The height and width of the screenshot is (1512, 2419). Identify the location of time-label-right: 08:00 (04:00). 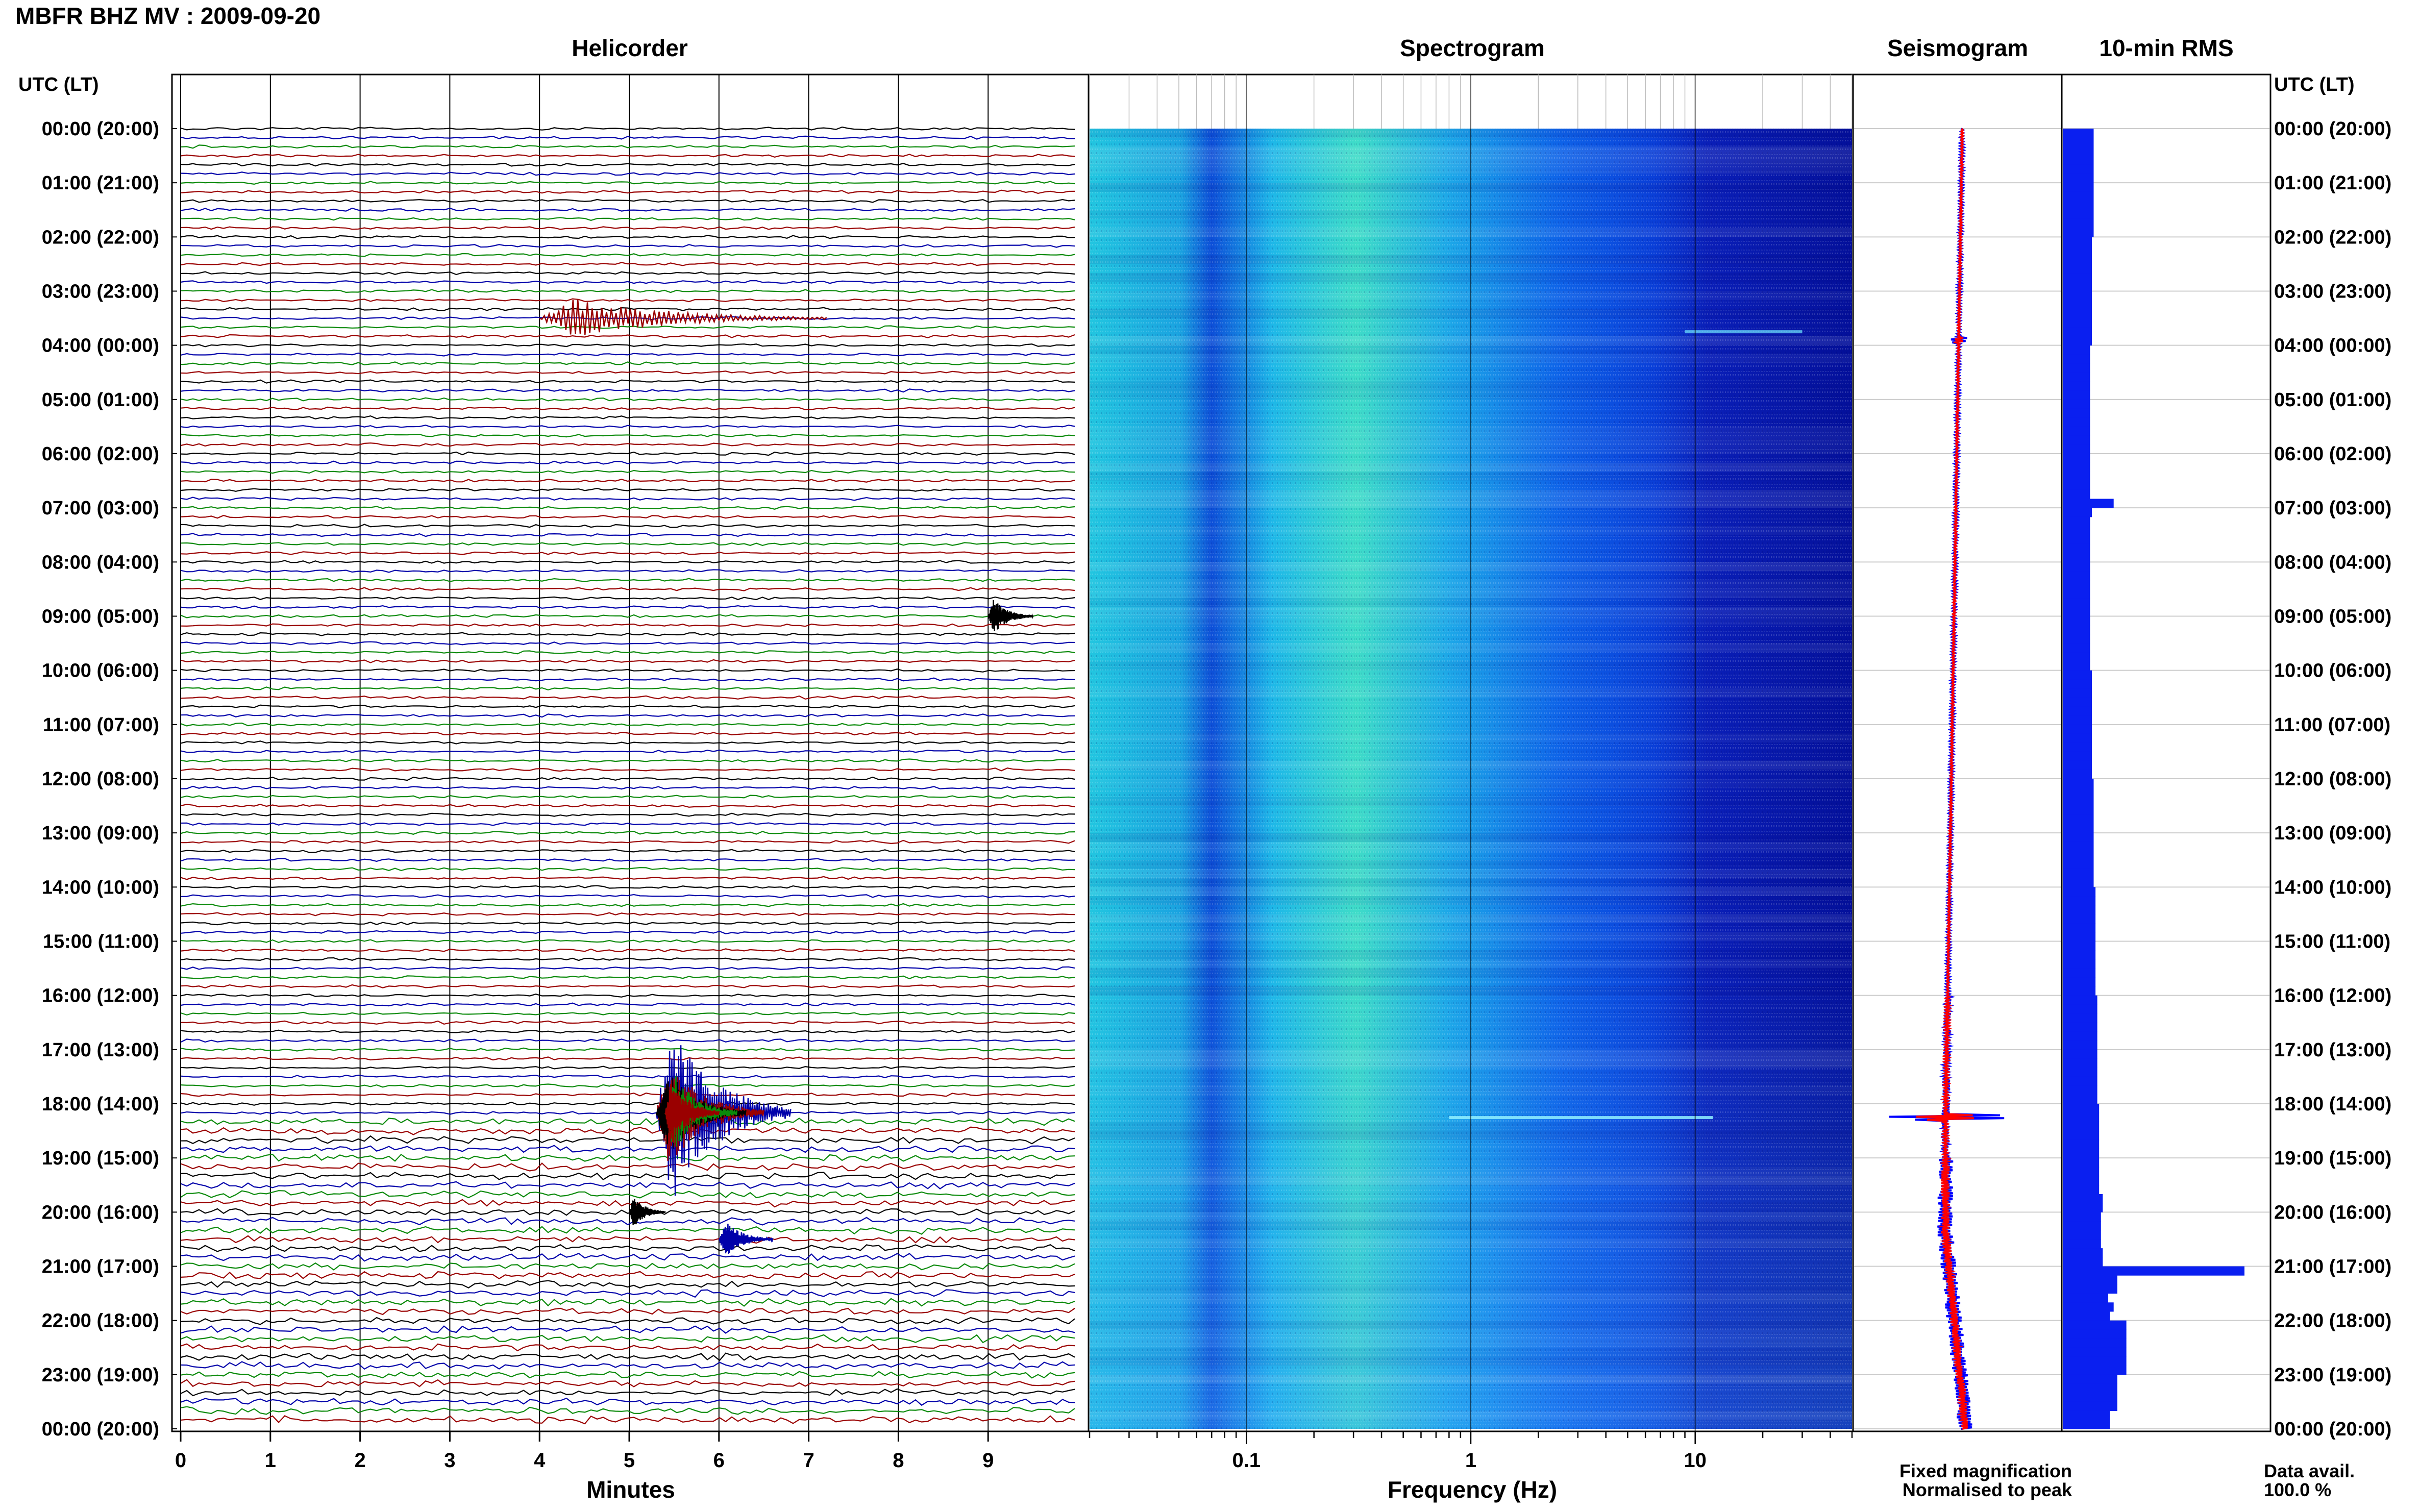
(2332, 562).